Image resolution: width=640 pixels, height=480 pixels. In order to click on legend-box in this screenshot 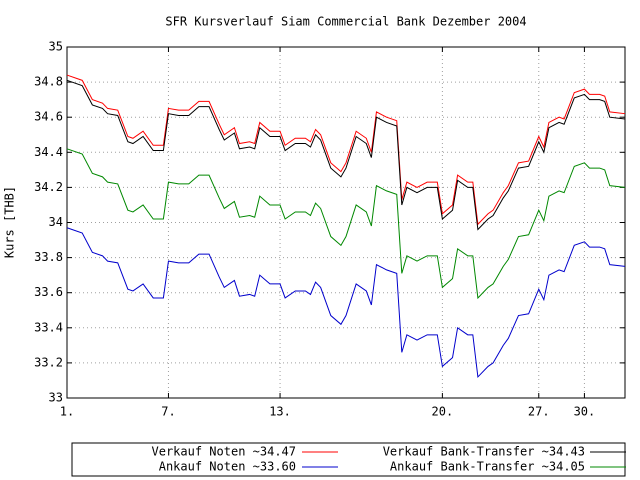, I will do `click(348, 459)`.